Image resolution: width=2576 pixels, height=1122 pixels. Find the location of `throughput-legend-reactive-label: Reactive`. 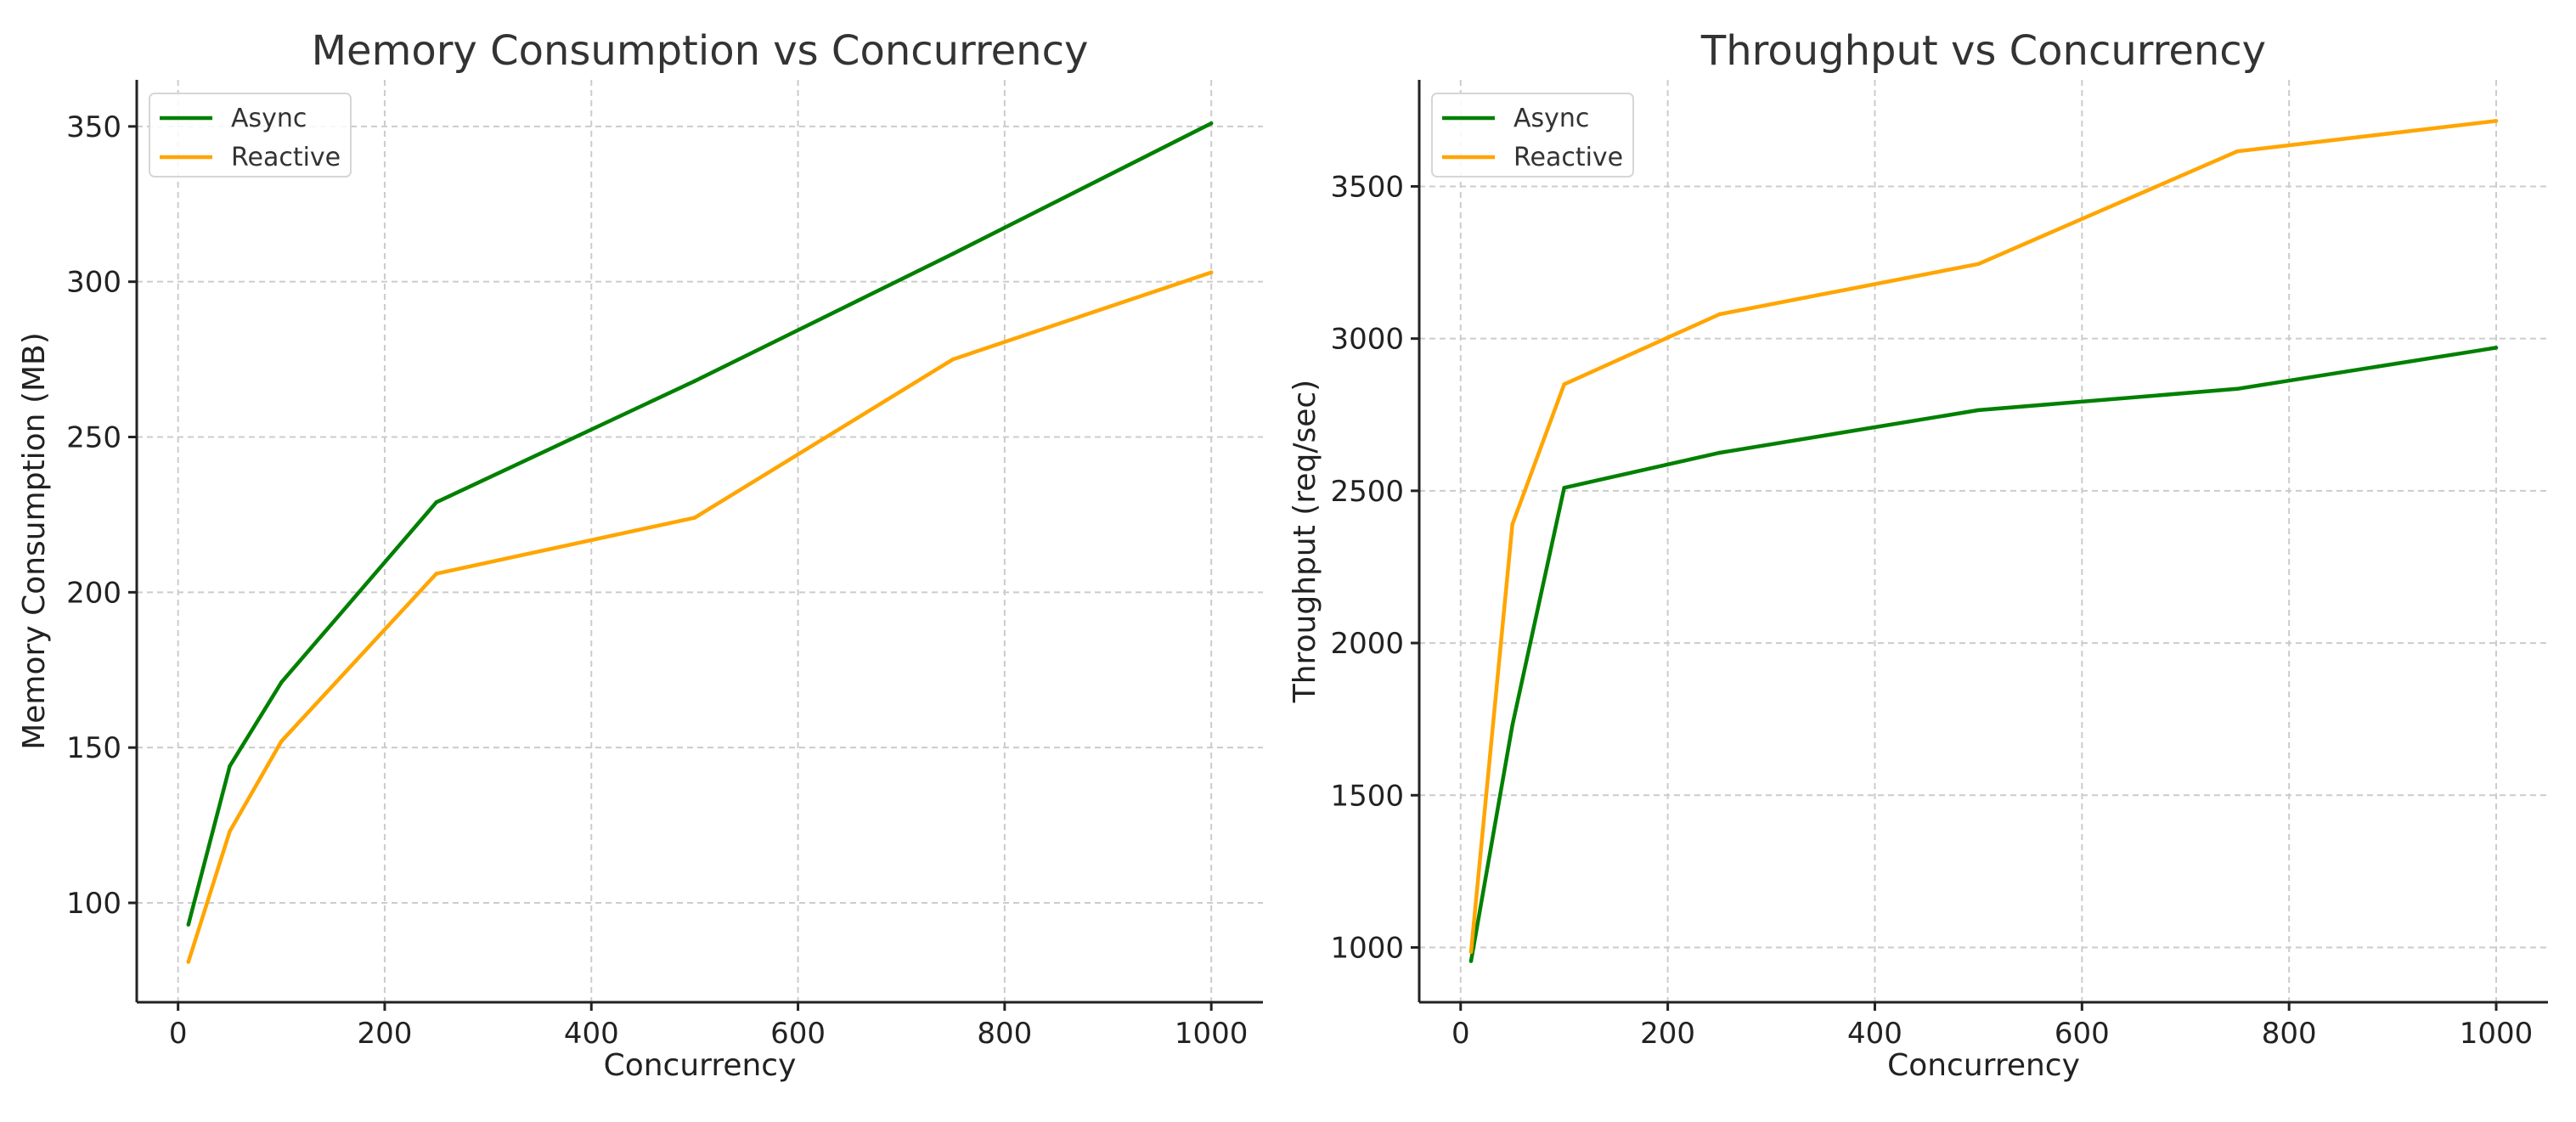

throughput-legend-reactive-label: Reactive is located at coordinates (1568, 157).